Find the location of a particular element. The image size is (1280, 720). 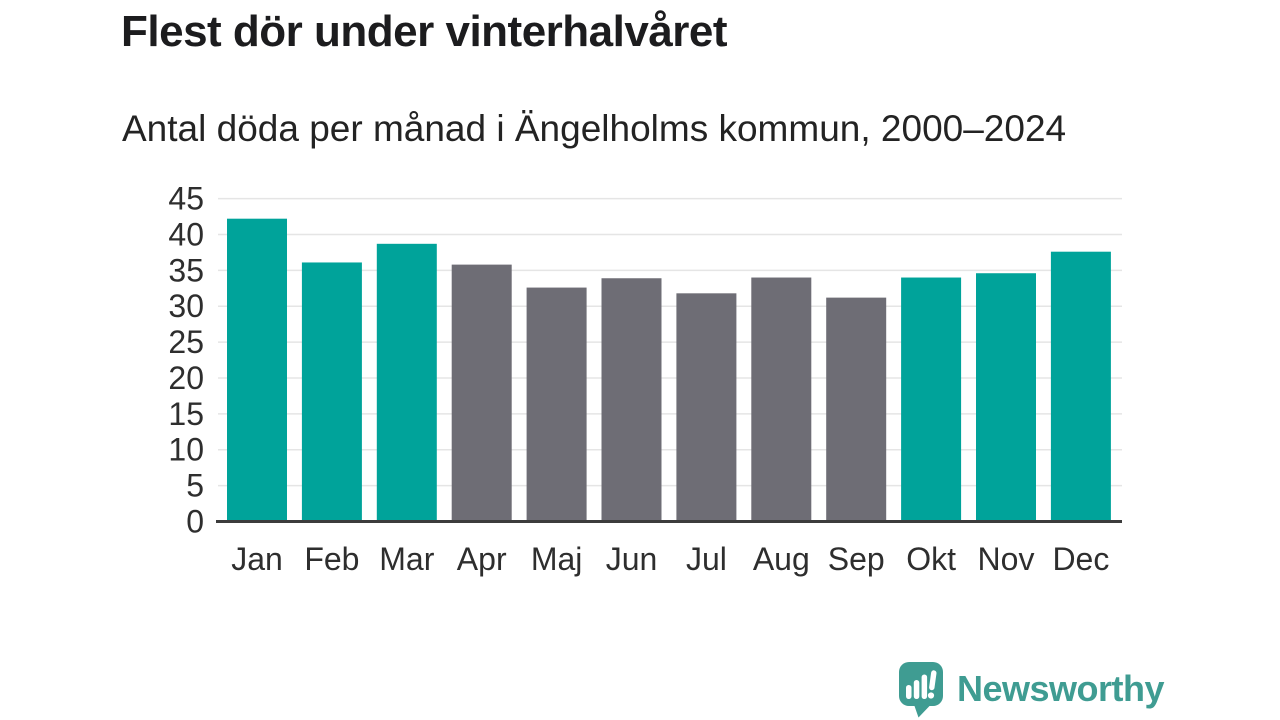

x-tick-label: Jul is located at coordinates (706, 559).